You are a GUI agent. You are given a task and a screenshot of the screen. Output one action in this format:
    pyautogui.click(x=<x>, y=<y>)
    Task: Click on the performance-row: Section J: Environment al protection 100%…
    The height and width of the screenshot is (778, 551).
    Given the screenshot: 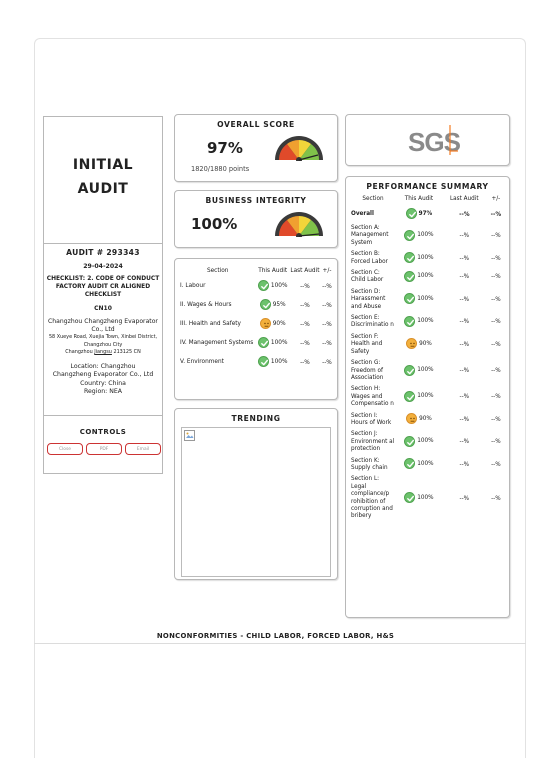 What is the action you would take?
    pyautogui.click(x=427, y=442)
    